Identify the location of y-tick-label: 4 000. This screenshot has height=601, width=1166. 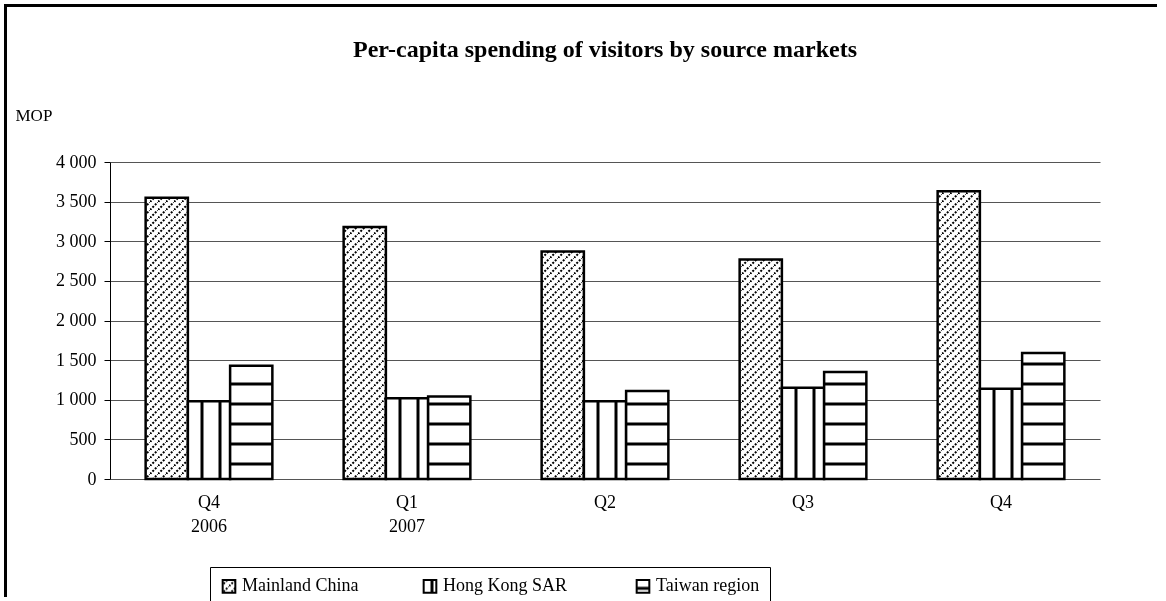
(76, 161).